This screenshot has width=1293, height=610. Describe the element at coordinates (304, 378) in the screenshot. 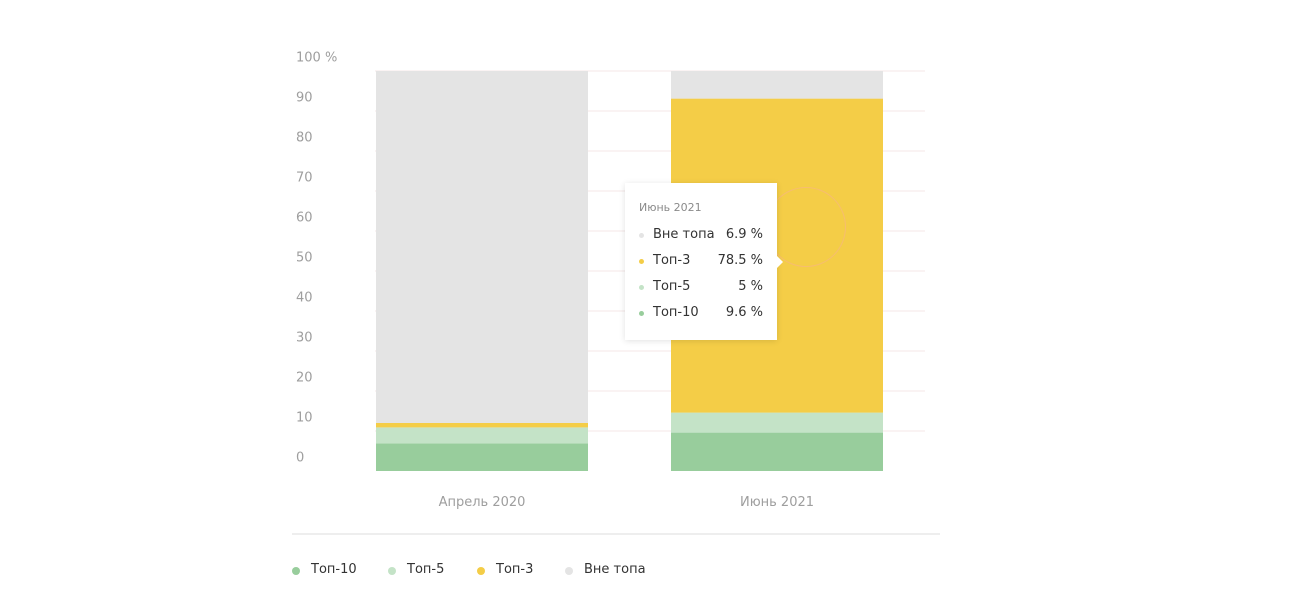

I see `y-tick-label: 20` at that location.